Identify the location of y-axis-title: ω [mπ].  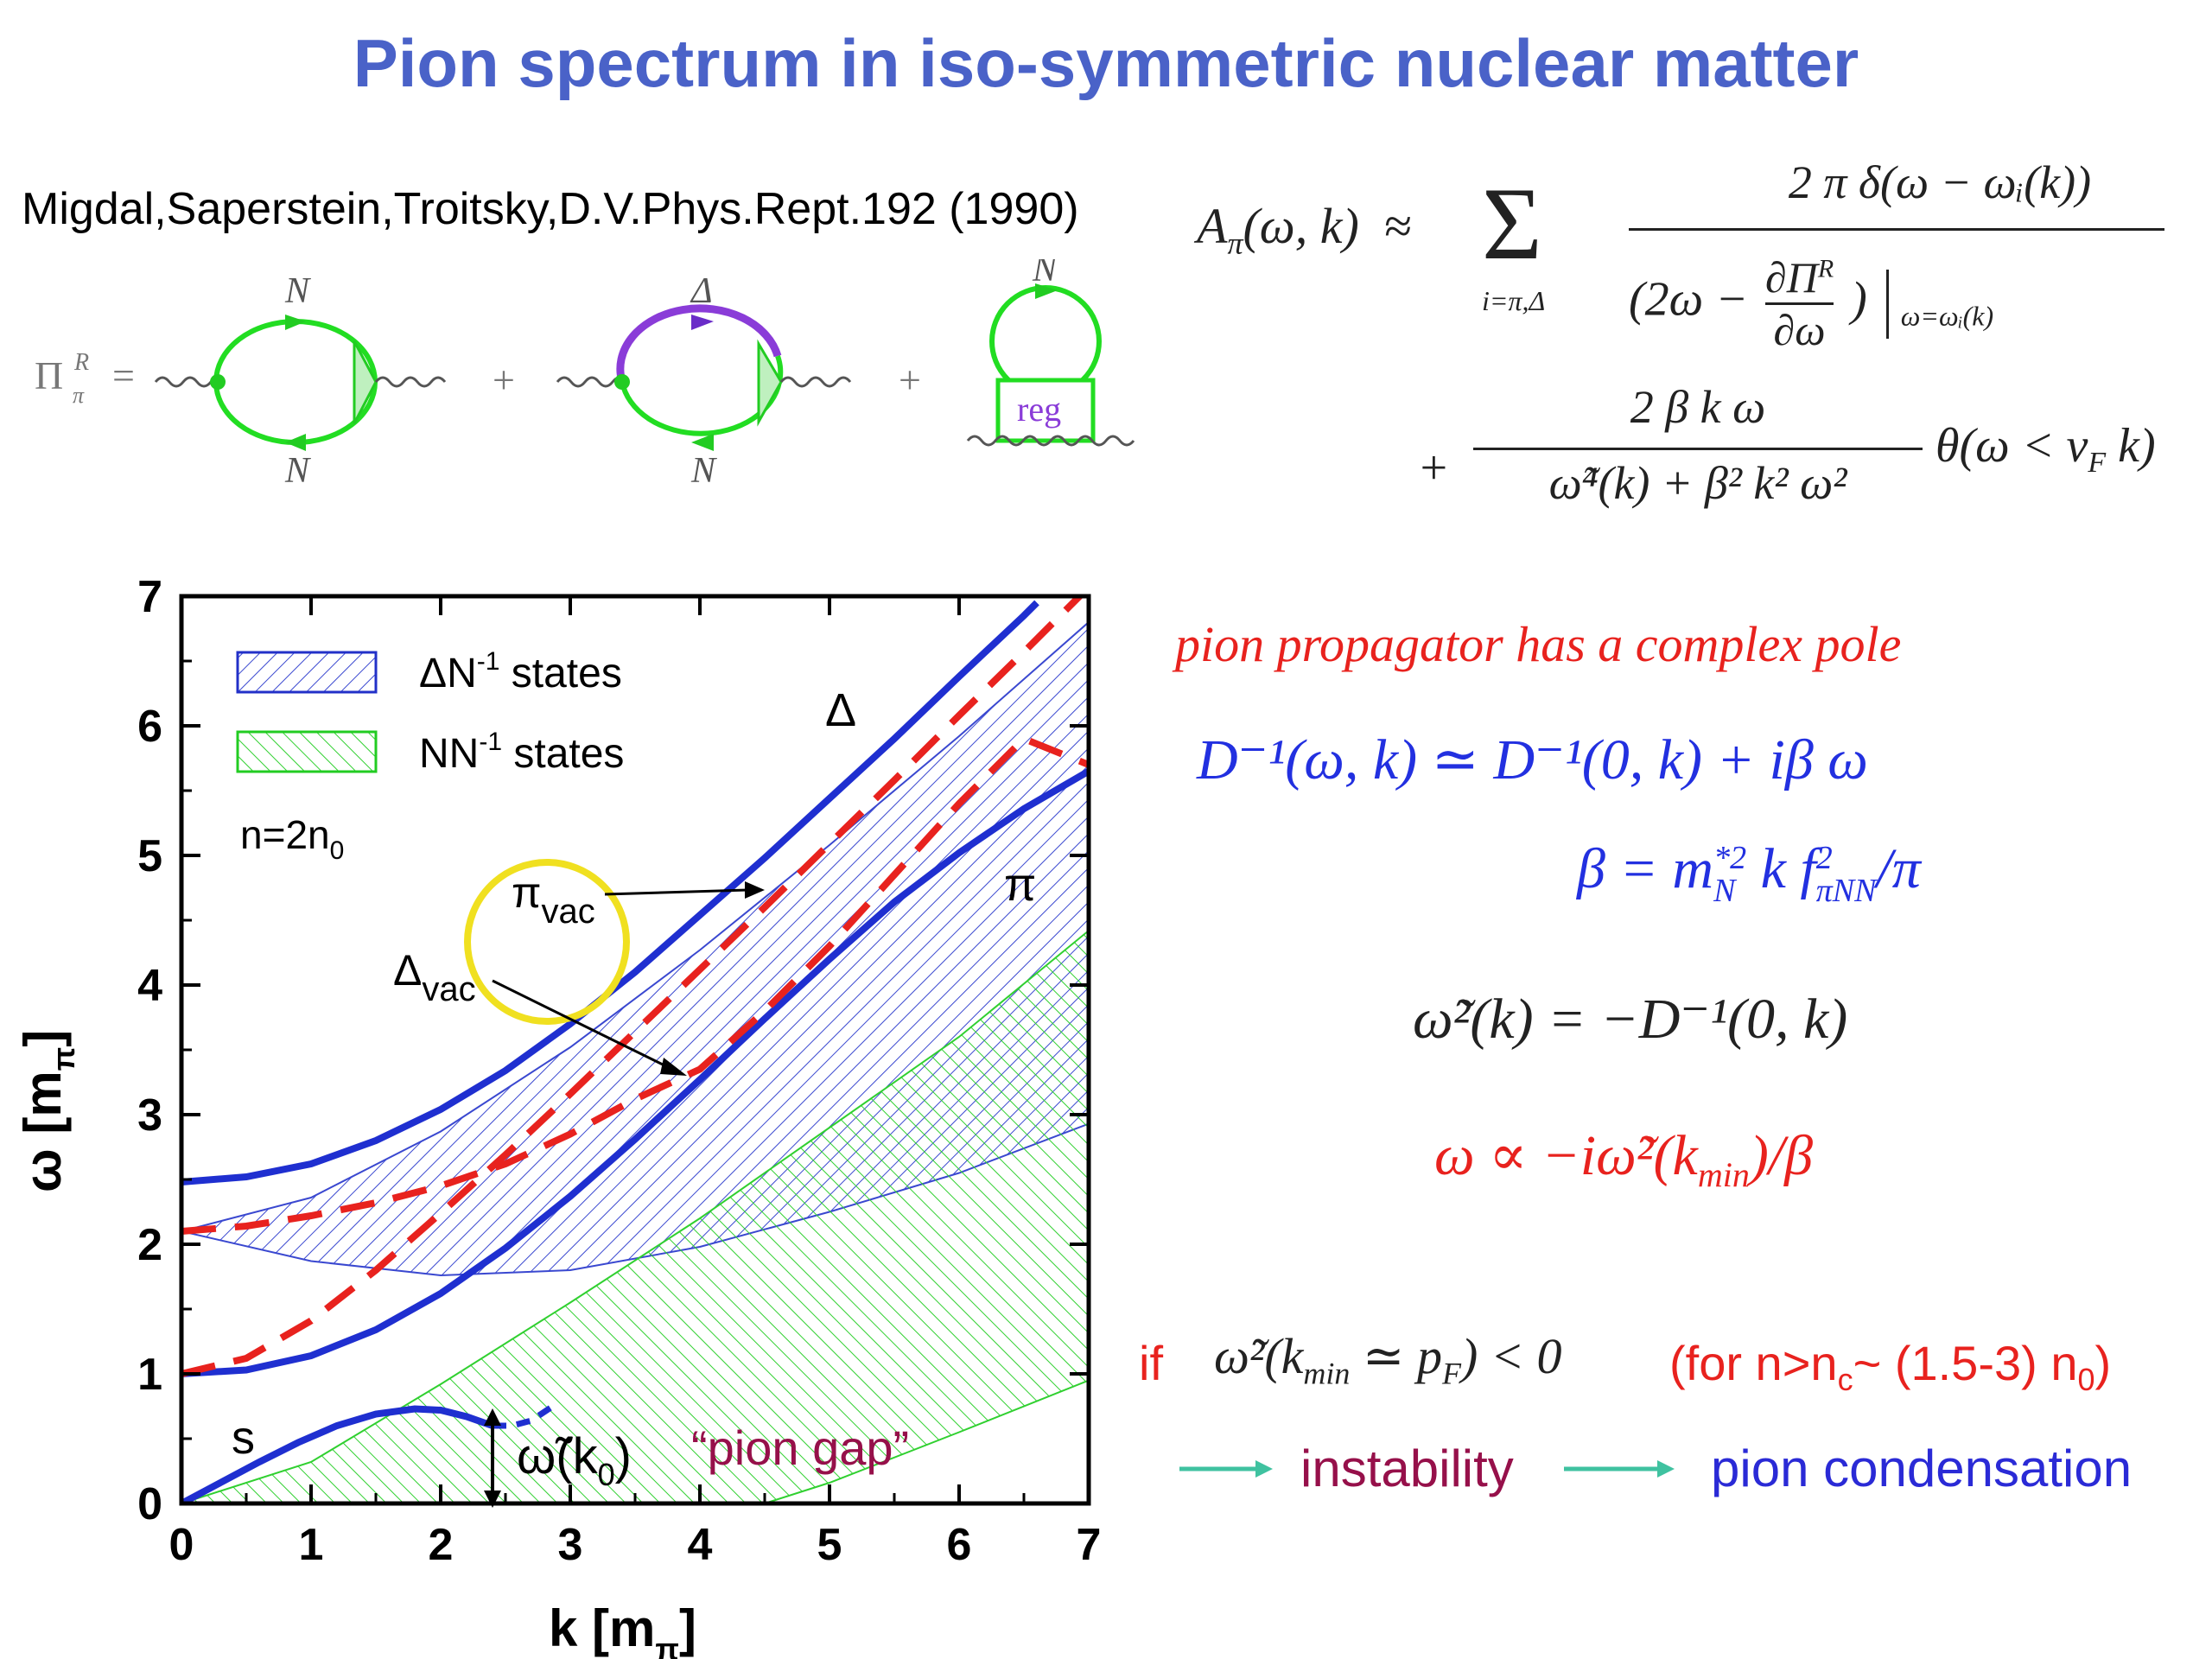
(47, 1111).